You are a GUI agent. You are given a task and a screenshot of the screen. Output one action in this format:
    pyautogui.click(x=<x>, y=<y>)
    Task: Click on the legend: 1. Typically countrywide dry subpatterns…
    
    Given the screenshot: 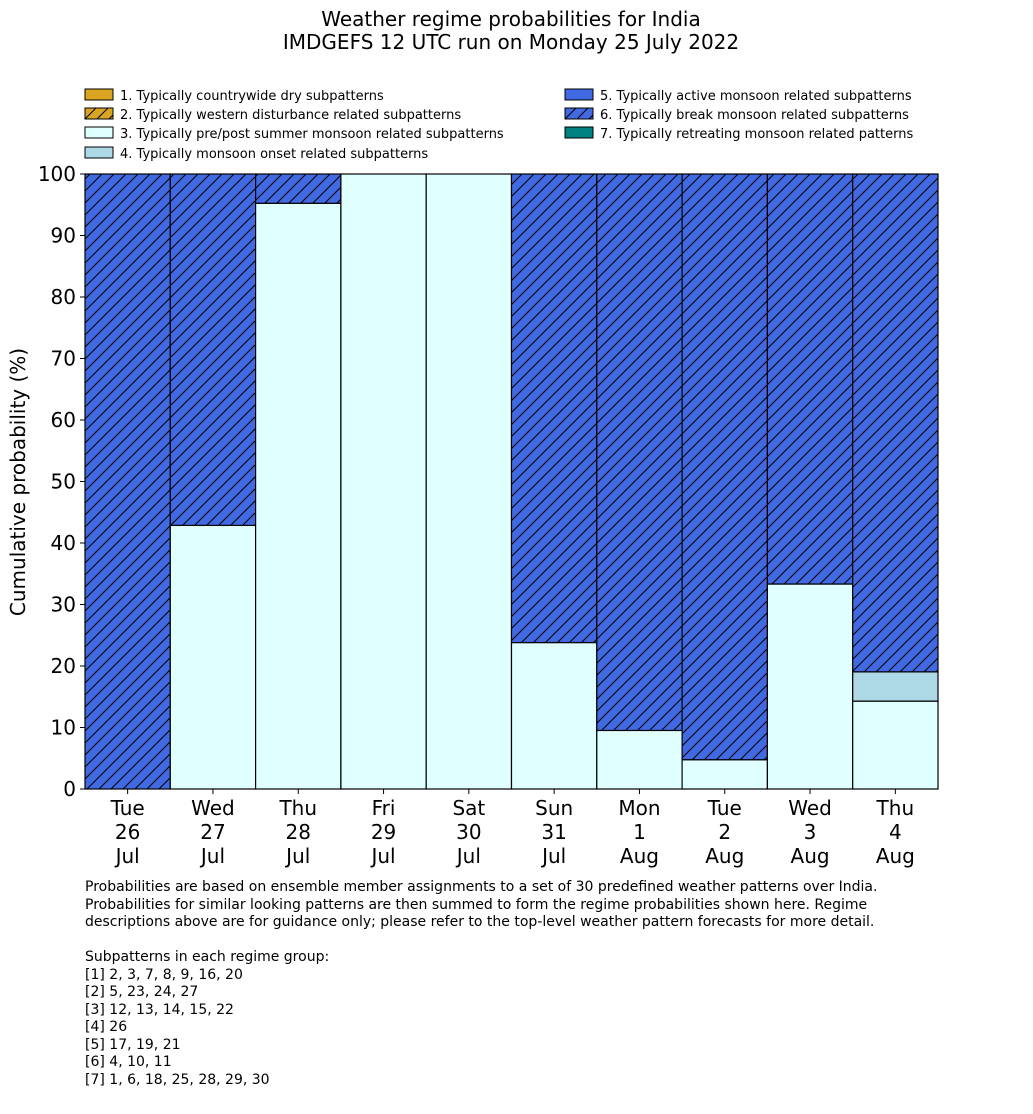 What is the action you would take?
    pyautogui.click(x=498, y=125)
    